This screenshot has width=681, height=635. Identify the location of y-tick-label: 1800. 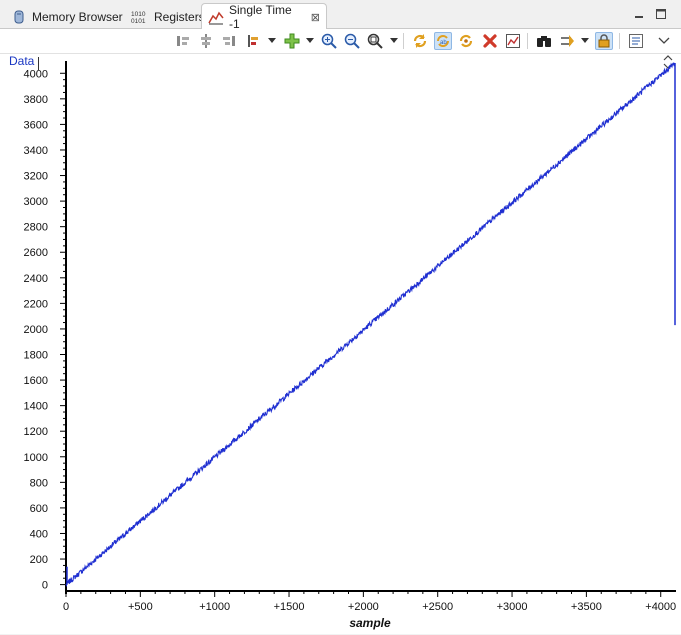
(36, 356).